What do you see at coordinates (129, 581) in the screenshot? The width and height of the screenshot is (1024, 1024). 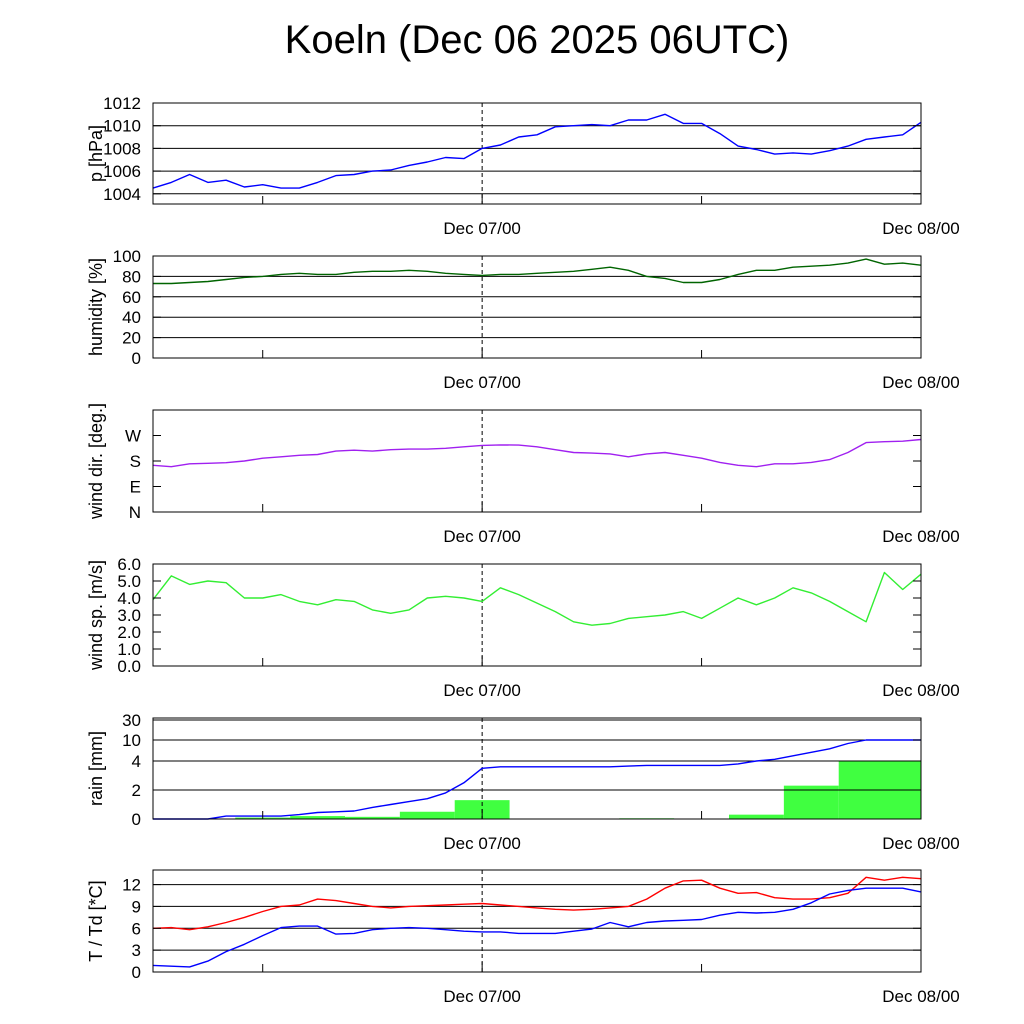 I see `y-tick-label: 5.0` at bounding box center [129, 581].